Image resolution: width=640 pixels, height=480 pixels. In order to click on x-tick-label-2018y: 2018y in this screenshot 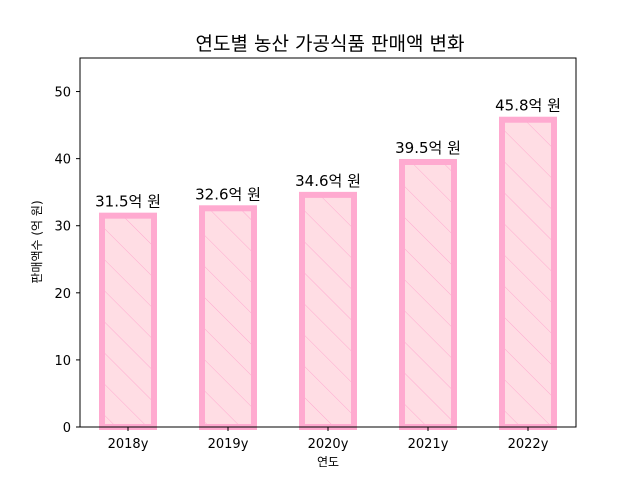, I will do `click(128, 444)`.